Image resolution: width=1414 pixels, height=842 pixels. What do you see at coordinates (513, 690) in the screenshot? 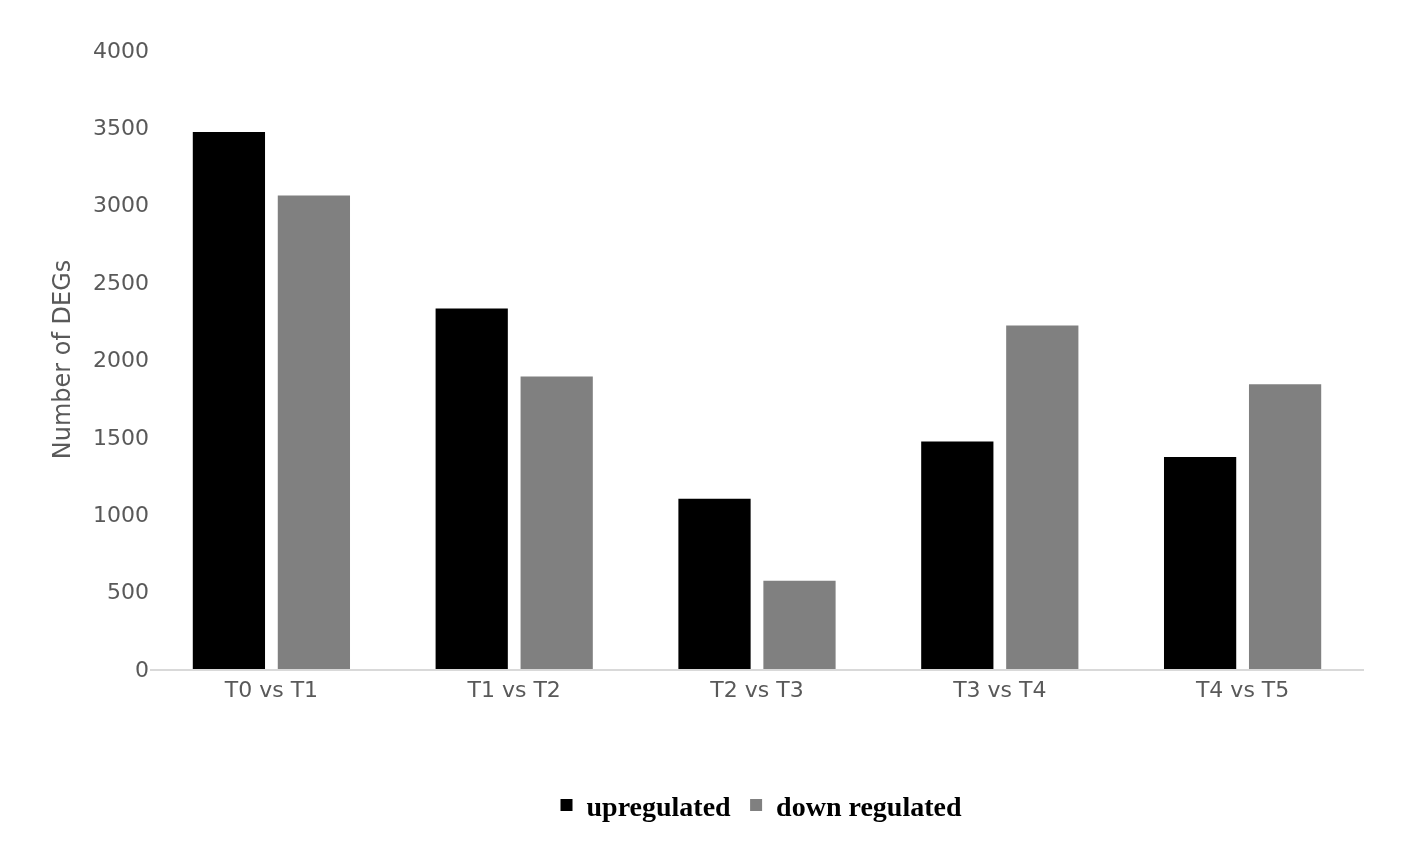
I see `x-tick-label: T1 vs T2` at bounding box center [513, 690].